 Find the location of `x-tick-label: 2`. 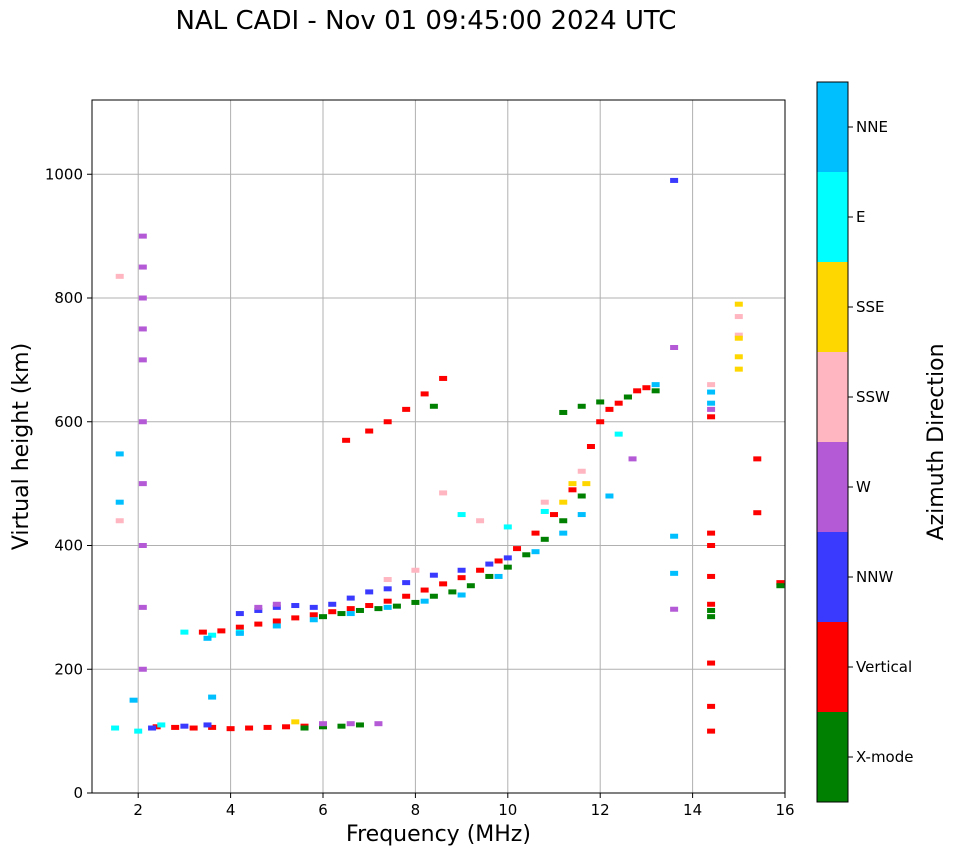

x-tick-label: 2 is located at coordinates (138, 810).